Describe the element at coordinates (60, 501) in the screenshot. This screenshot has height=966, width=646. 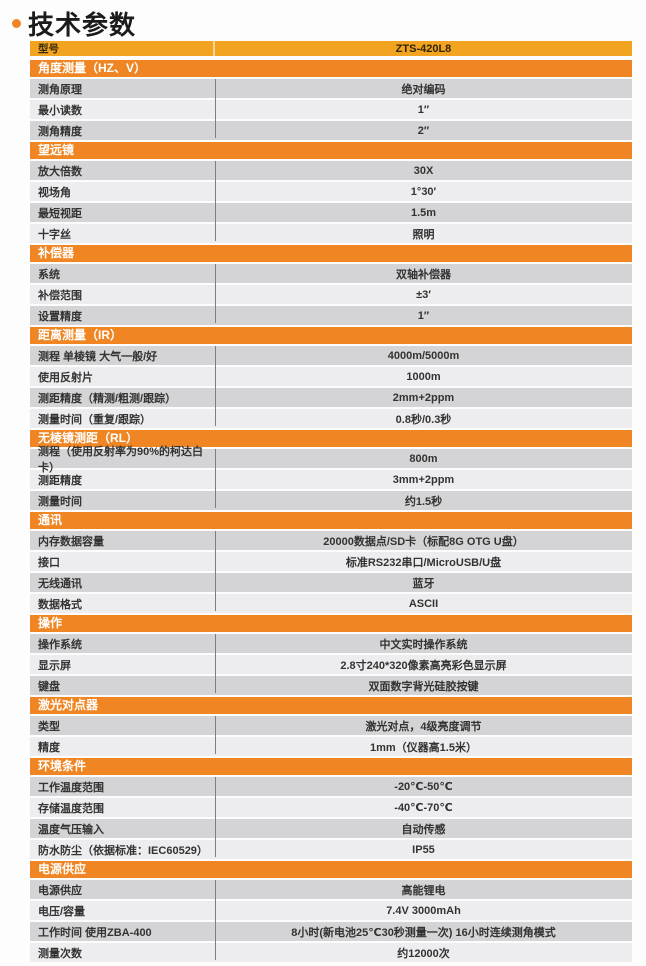
I see `row-label: 测量时间` at that location.